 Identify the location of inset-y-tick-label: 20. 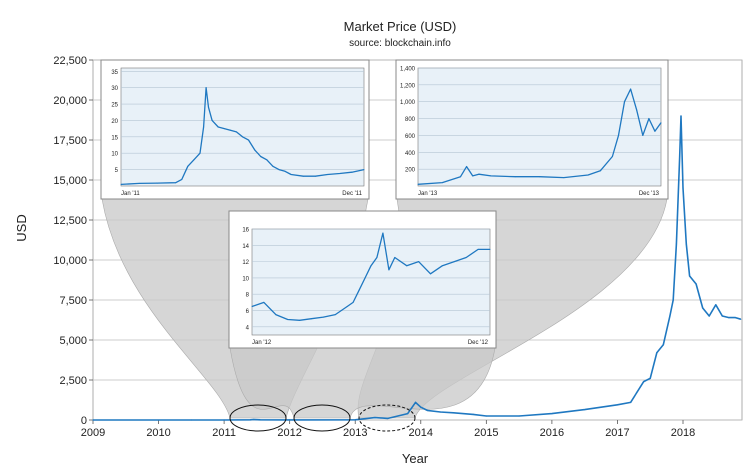
(114, 122).